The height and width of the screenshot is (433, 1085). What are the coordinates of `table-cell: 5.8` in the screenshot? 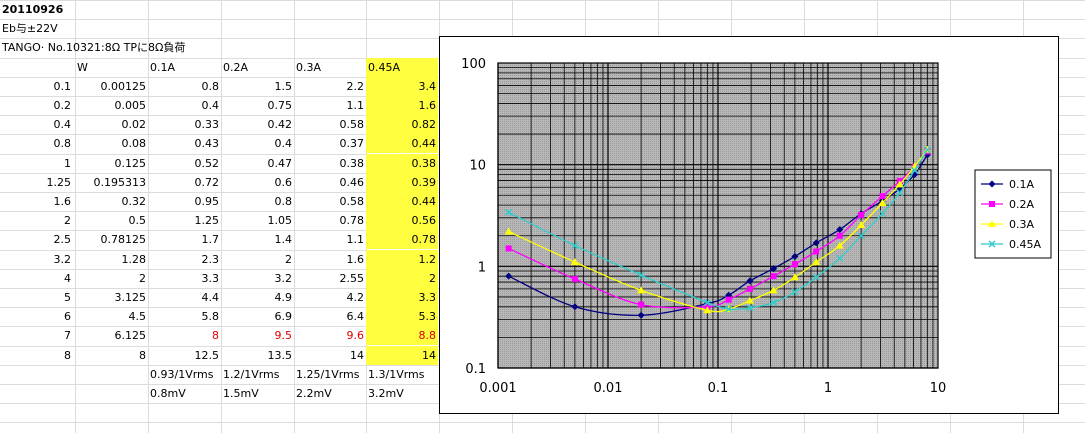 It's located at (210, 317).